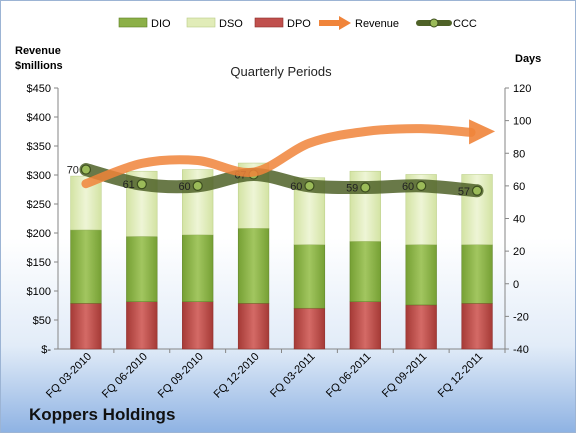  I want to click on left-tick-label: $300, so click(39, 176).